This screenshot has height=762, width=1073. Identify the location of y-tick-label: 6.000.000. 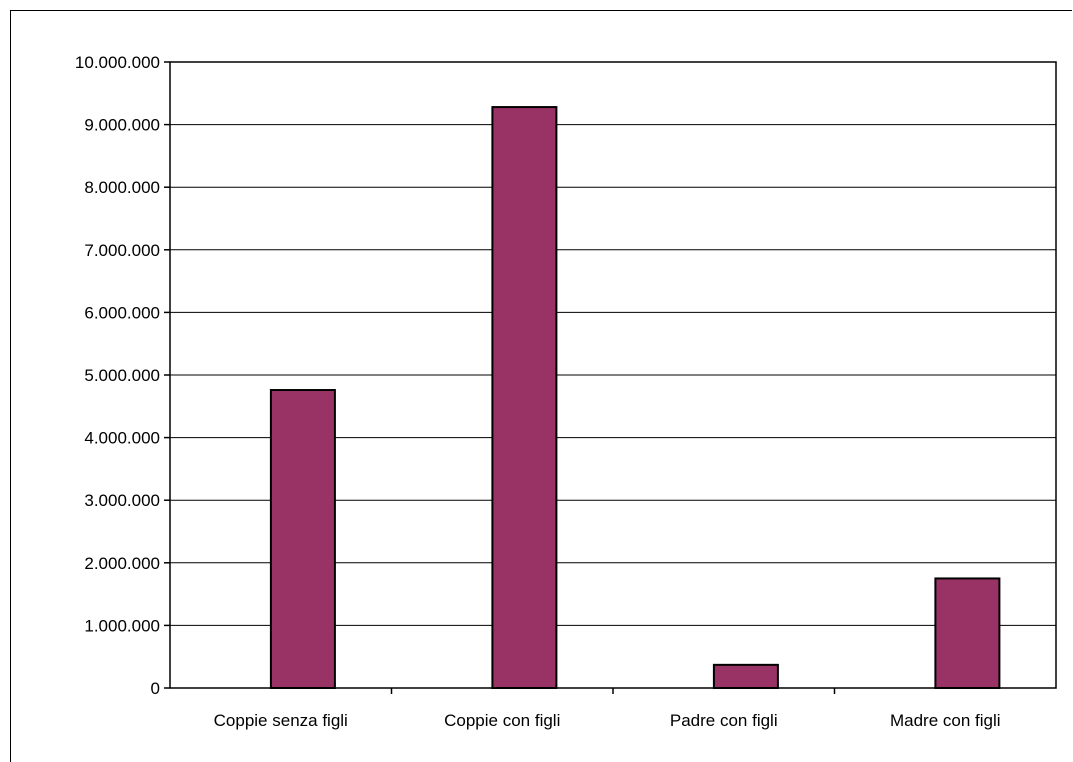
(122, 312).